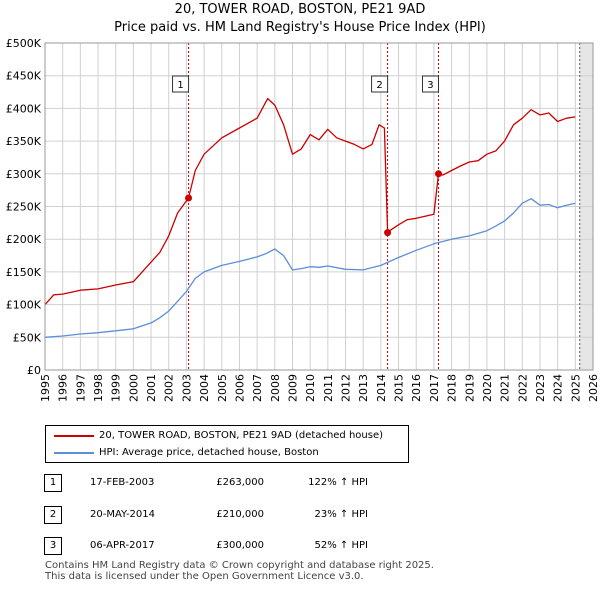  What do you see at coordinates (27, 337) in the screenshot?
I see `y-tick-label: £50K` at bounding box center [27, 337].